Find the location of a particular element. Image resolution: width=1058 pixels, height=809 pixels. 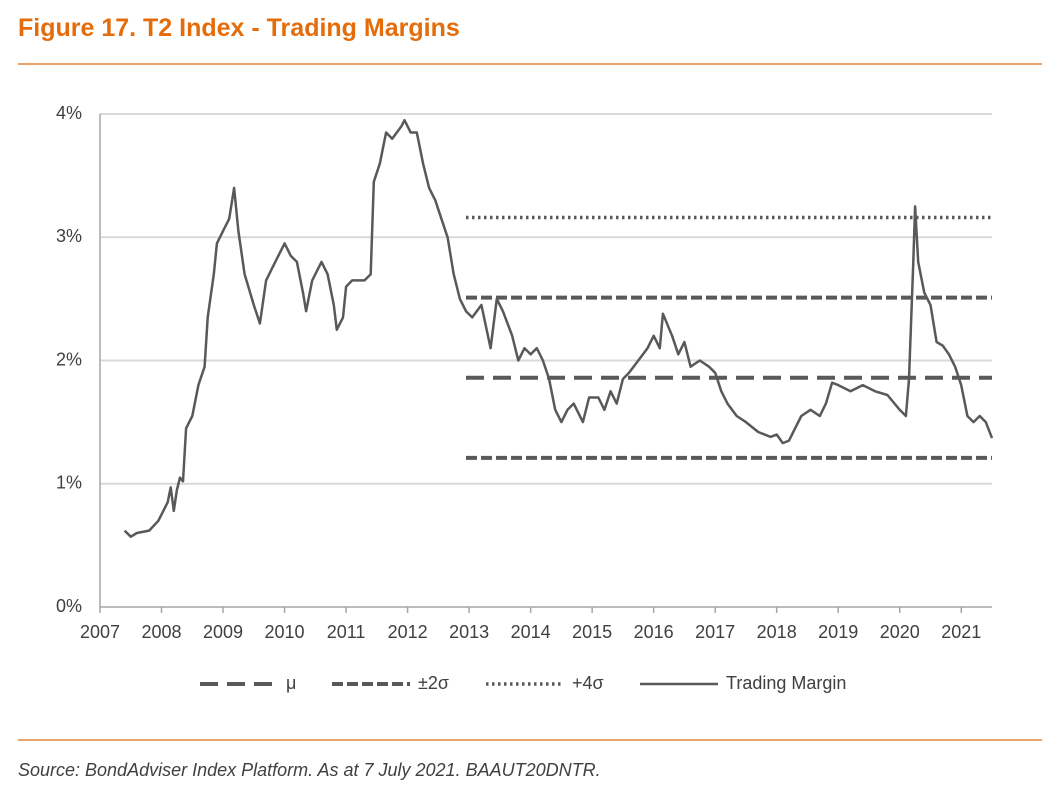

legend-label: ±2σ is located at coordinates (433, 683).